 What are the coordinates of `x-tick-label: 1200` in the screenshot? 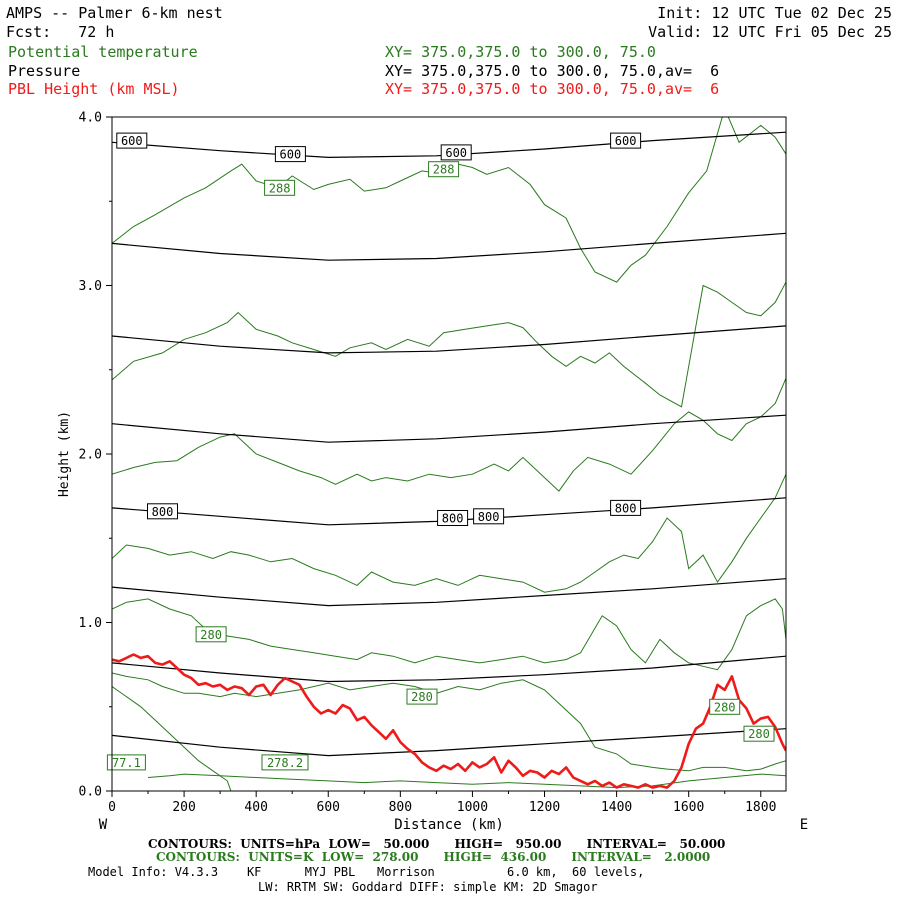 It's located at (544, 807).